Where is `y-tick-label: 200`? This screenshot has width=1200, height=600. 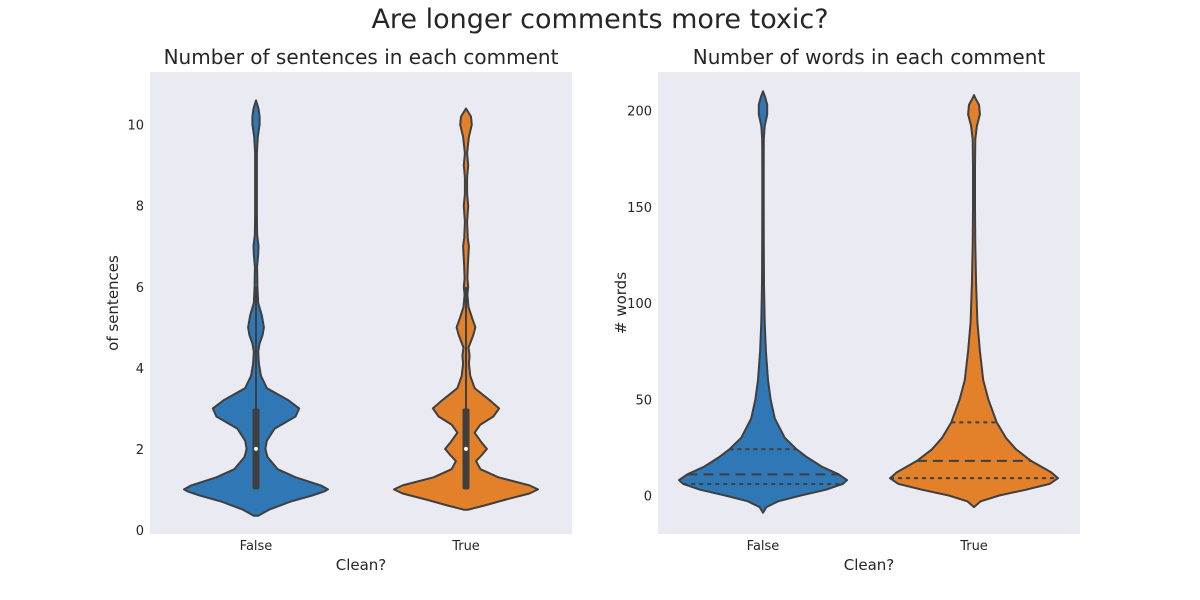 y-tick-label: 200 is located at coordinates (639, 112).